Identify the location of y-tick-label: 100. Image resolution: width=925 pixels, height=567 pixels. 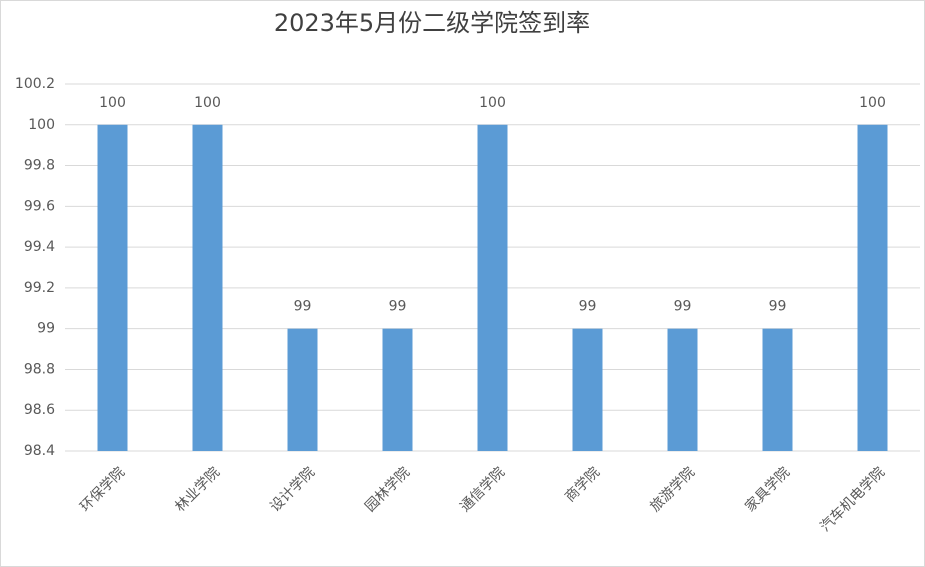
(41, 125).